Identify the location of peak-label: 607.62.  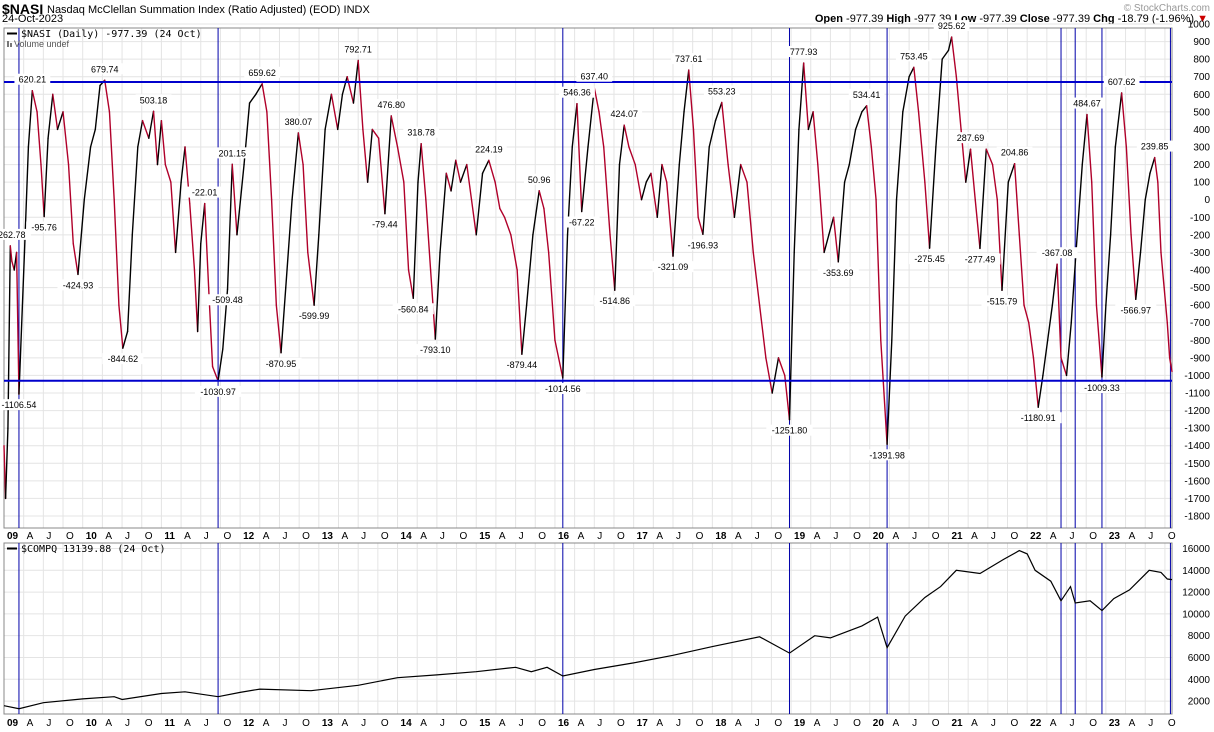
(1122, 82).